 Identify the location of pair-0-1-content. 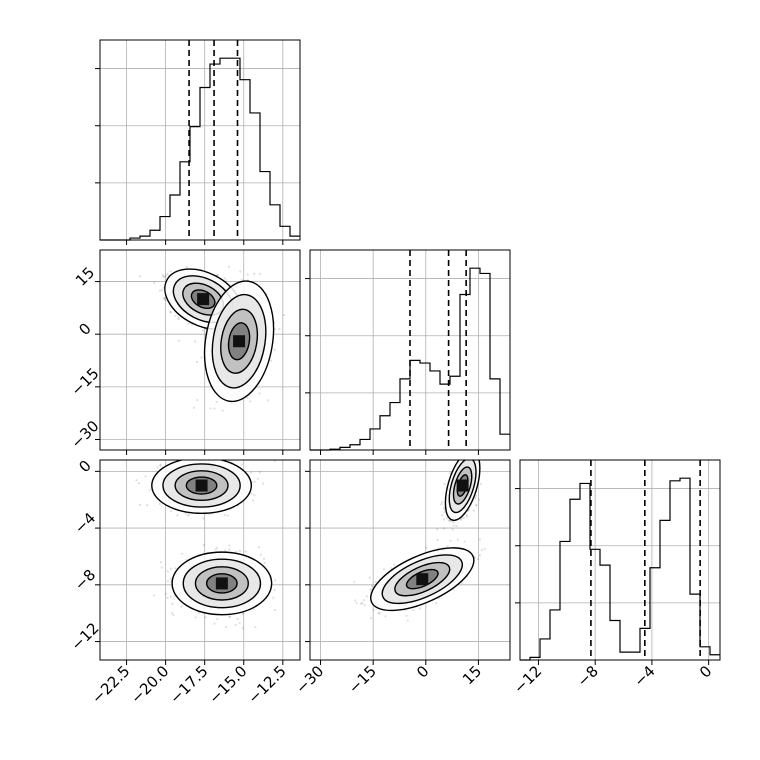
(212, 338).